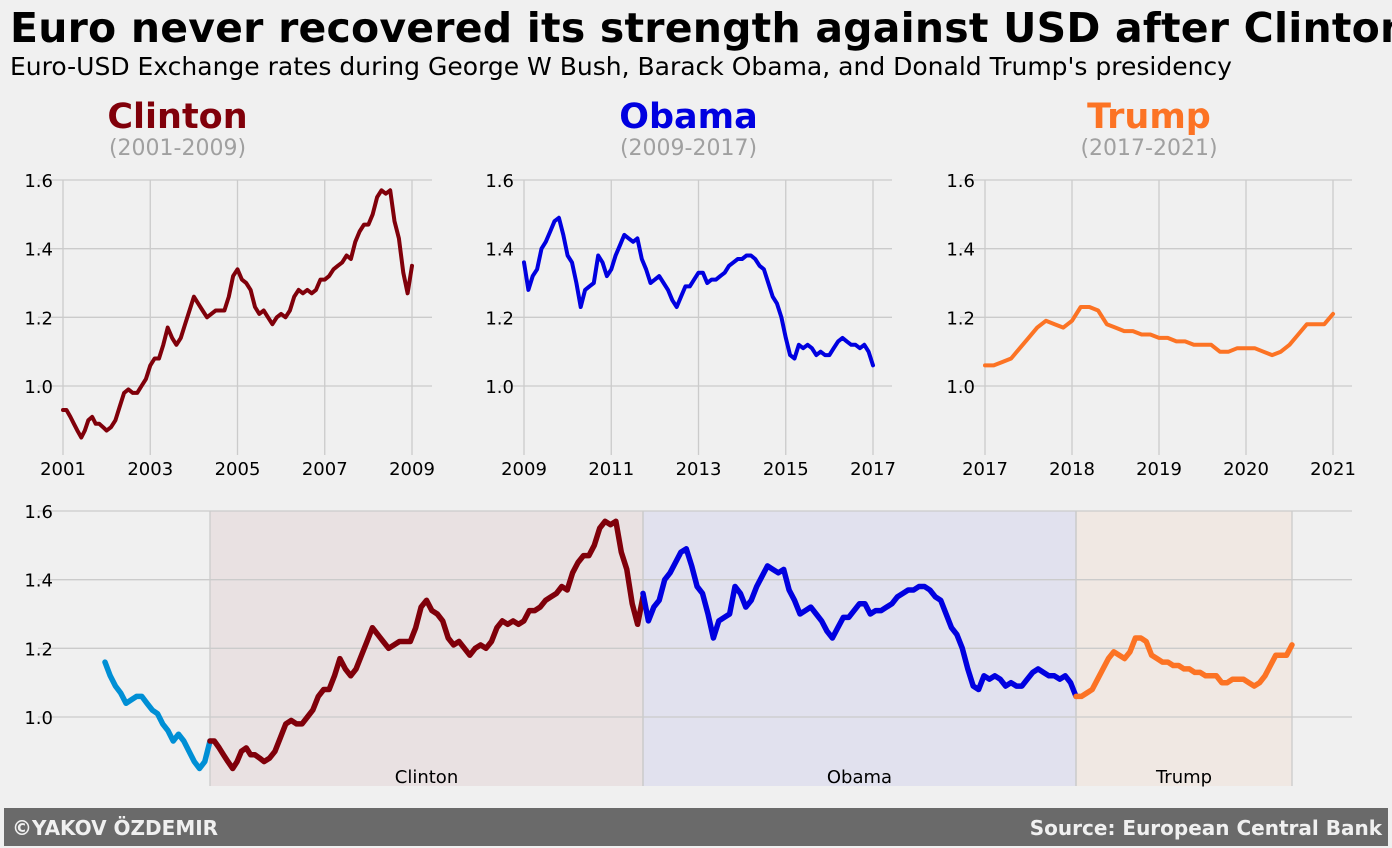 The width and height of the screenshot is (1392, 848). I want to click on x-tick-label: 2019, so click(1159, 469).